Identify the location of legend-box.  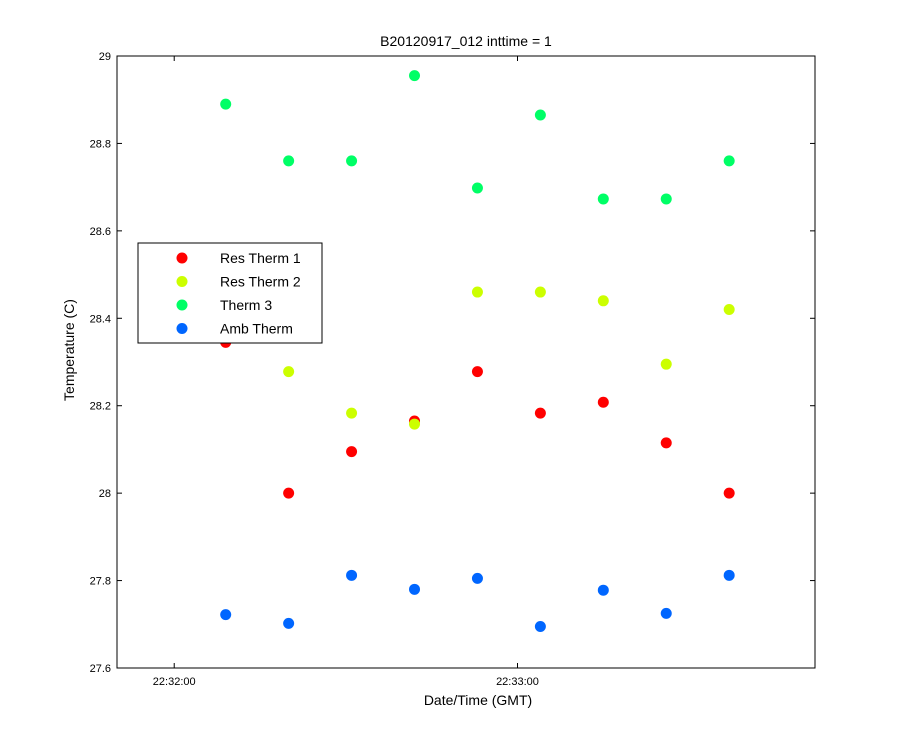
(230, 293).